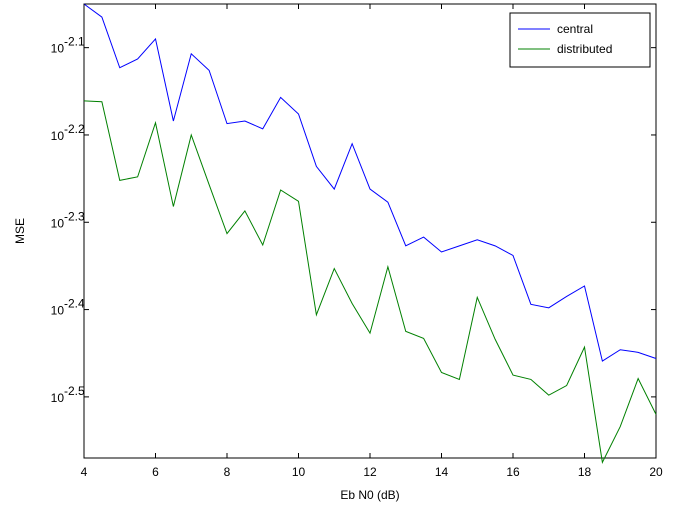 The width and height of the screenshot is (689, 509). I want to click on x-tick-label: 18, so click(585, 472).